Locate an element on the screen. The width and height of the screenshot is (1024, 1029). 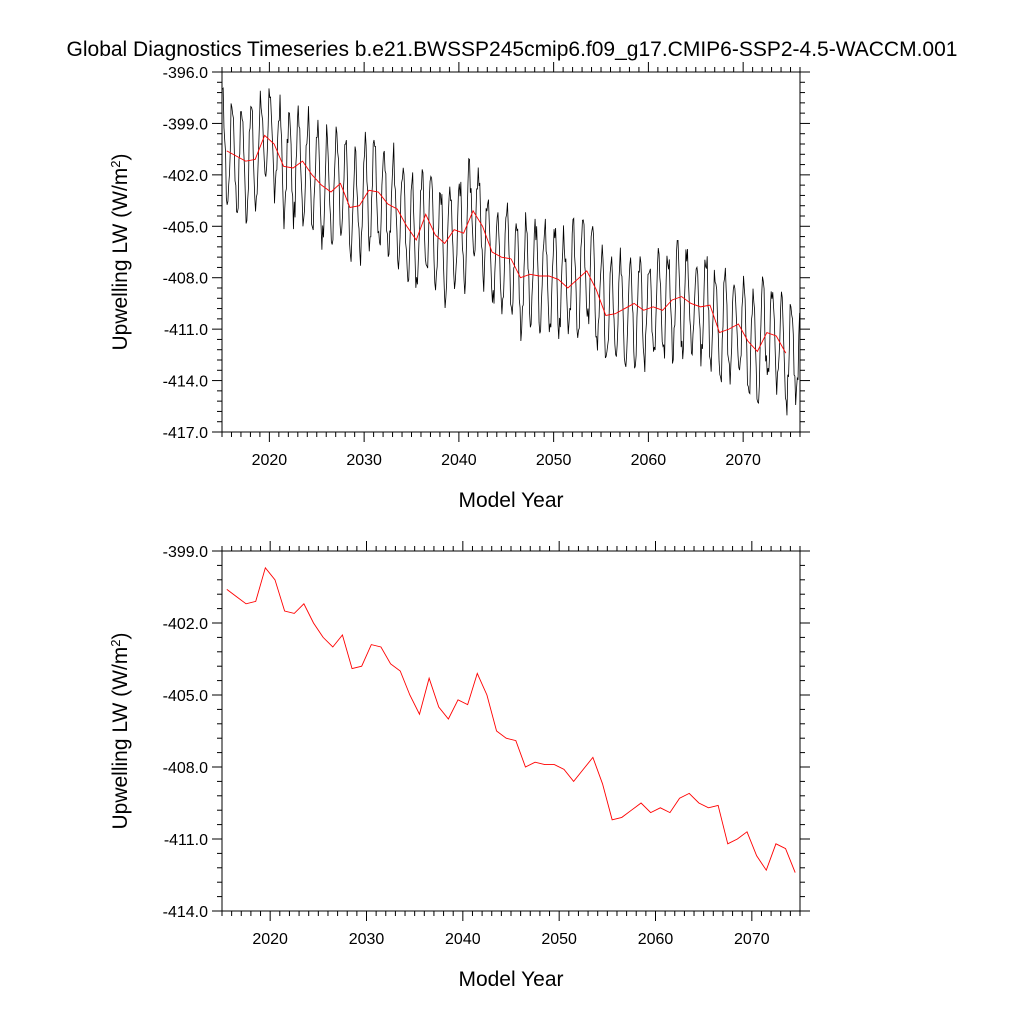
top-x-axis-label: Model Year is located at coordinates (510, 500).